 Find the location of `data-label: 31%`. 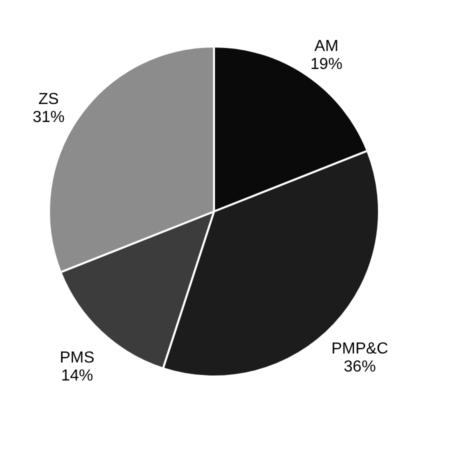

data-label: 31% is located at coordinates (48, 117).